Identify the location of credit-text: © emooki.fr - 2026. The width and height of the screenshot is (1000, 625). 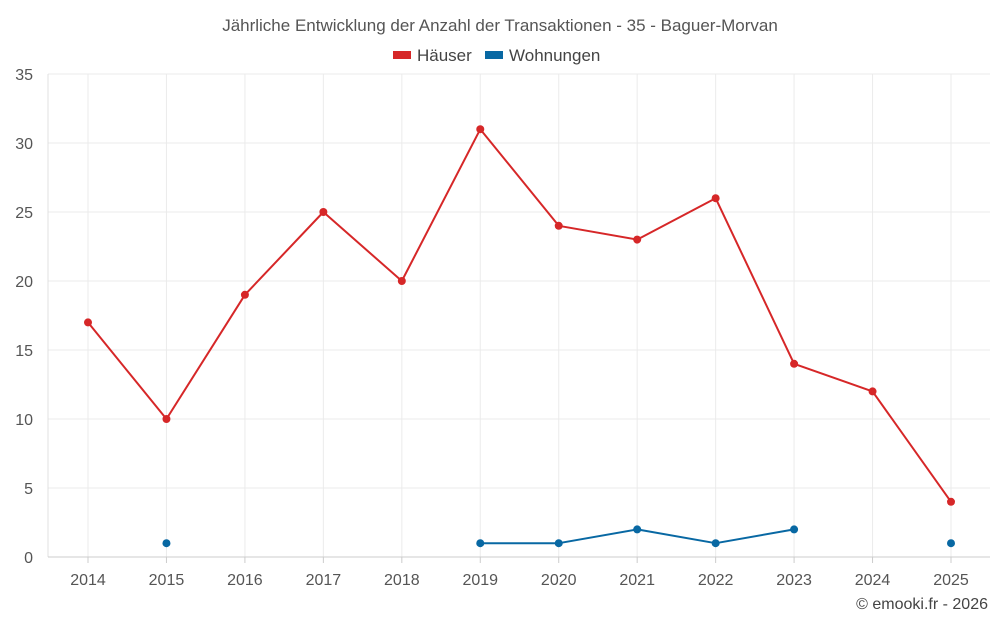
(922, 604).